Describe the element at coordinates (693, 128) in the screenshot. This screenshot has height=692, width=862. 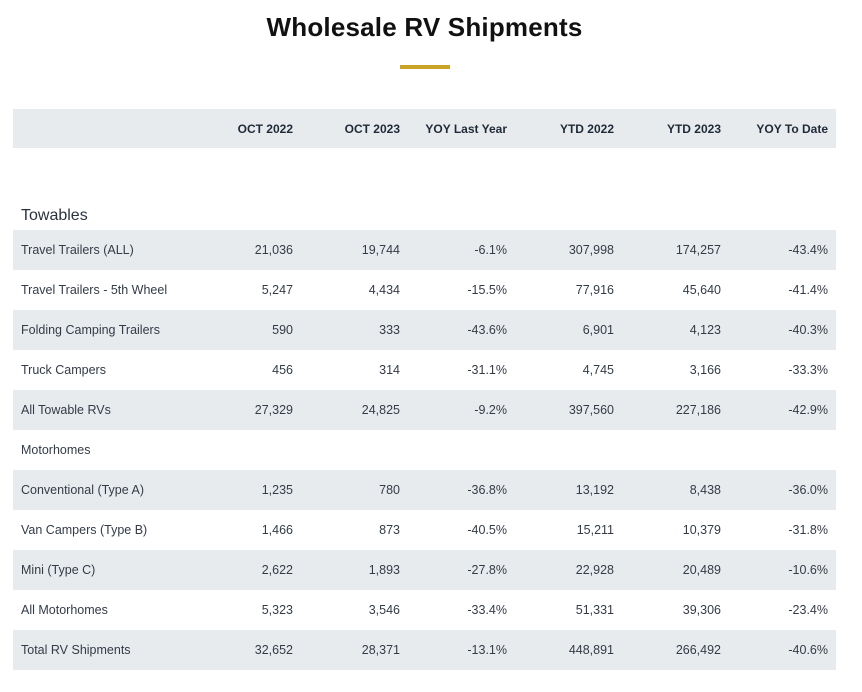
I see `header-cell-ytd-2023: YTD 2023` at that location.